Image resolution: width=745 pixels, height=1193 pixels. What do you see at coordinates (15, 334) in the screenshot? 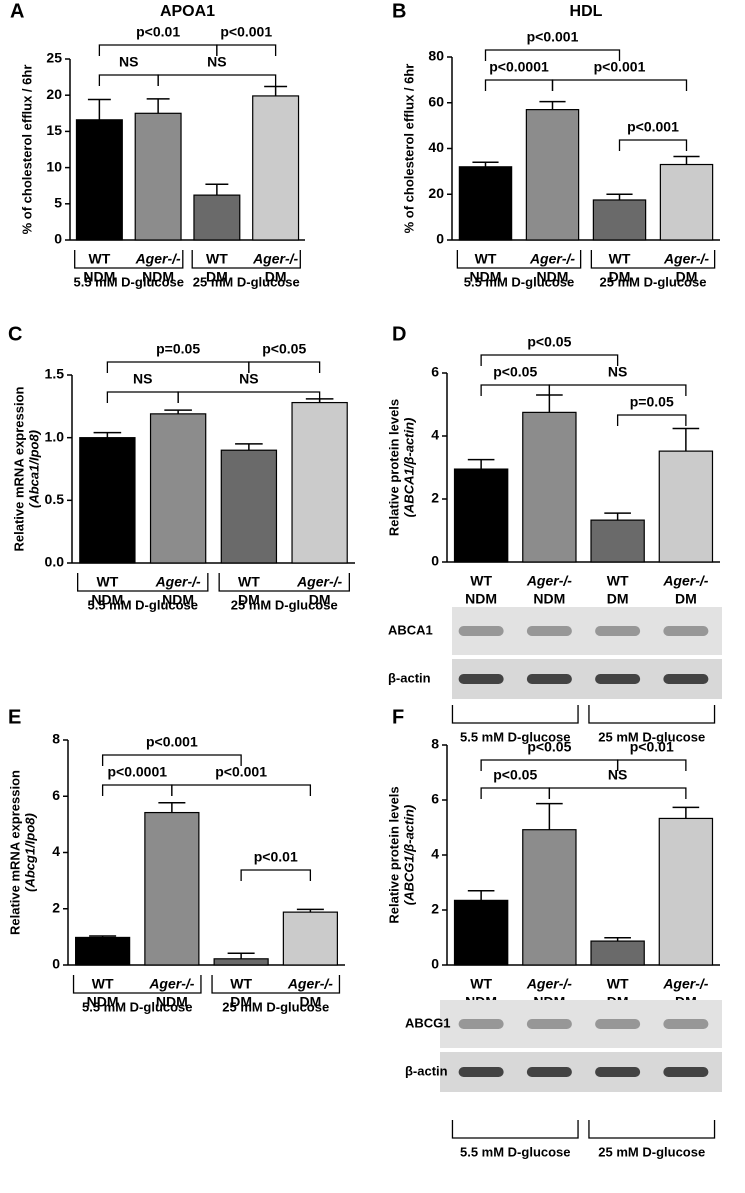
I see `panel-letter: C` at bounding box center [15, 334].